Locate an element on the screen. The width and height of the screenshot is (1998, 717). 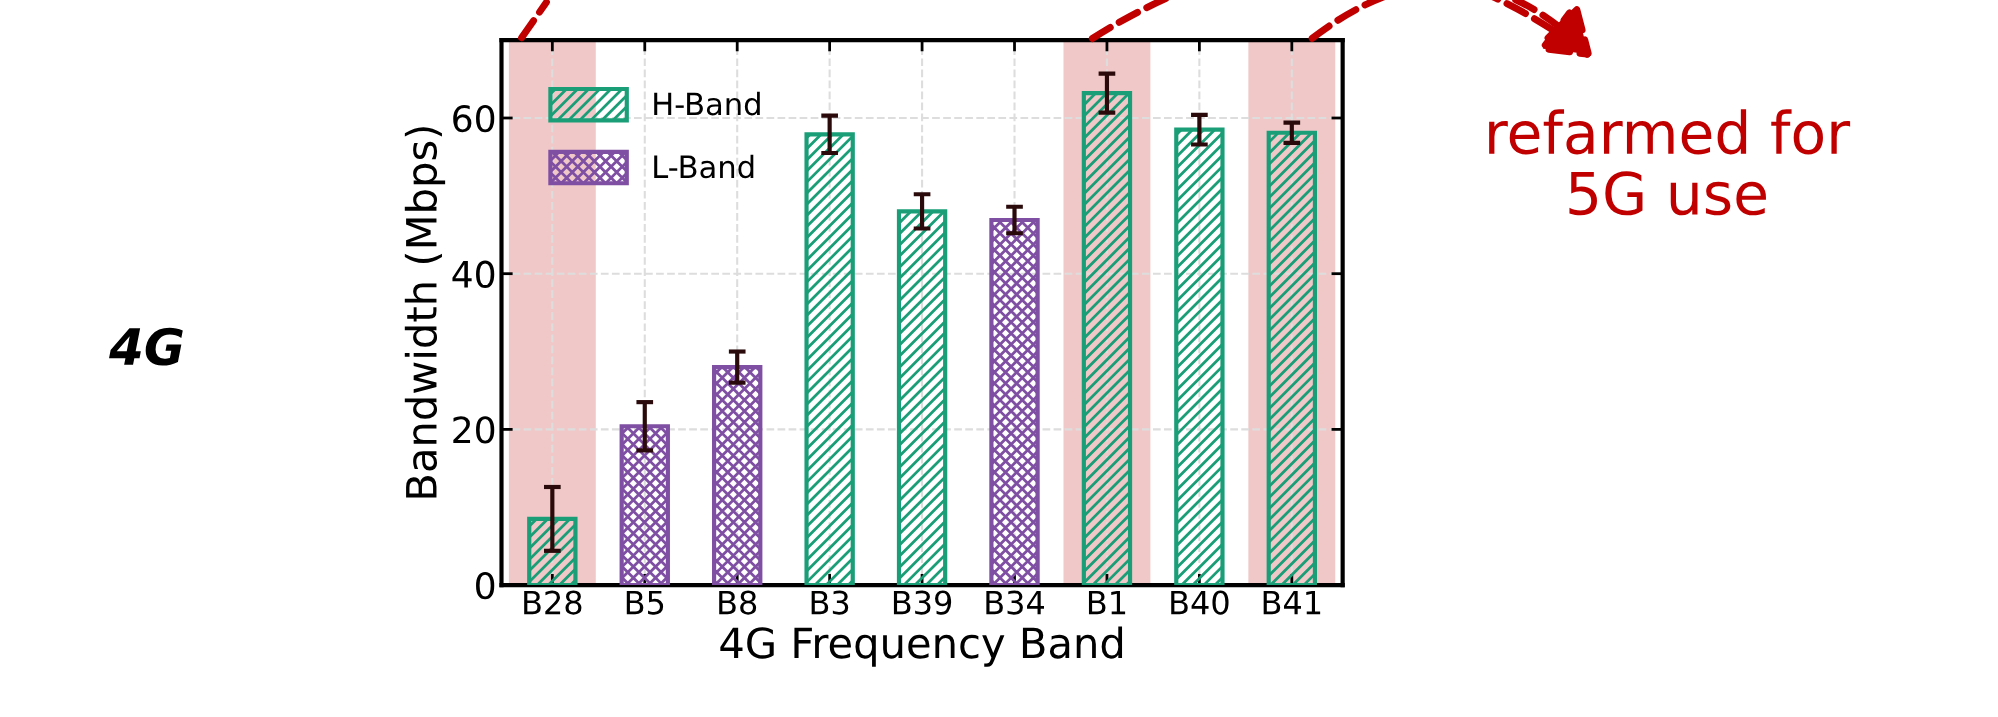
y-tick-label: 20 is located at coordinates (474, 430).